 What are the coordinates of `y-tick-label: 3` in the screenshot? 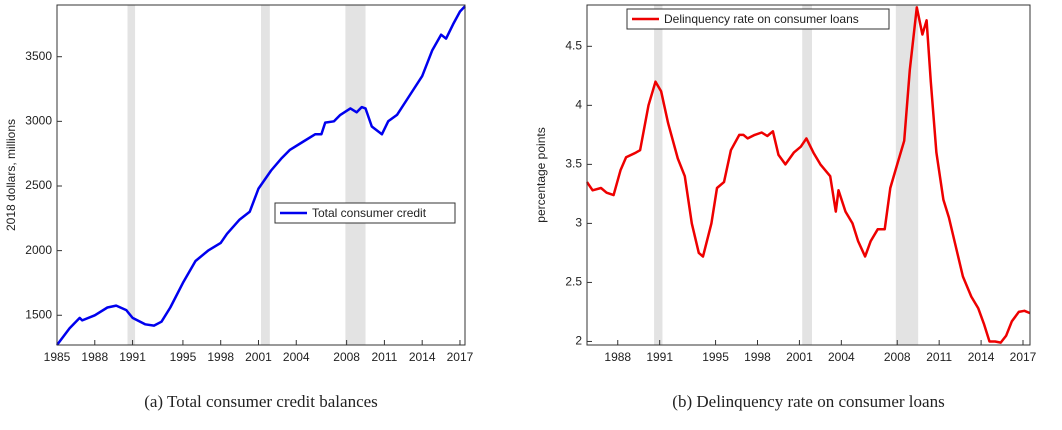 It's located at (578, 223).